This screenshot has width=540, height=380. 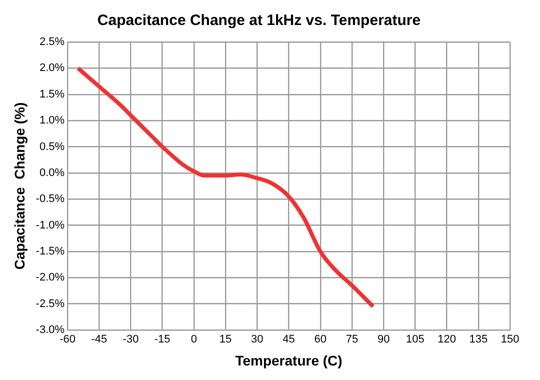 I want to click on x-tick-label: 105, so click(x=415, y=340).